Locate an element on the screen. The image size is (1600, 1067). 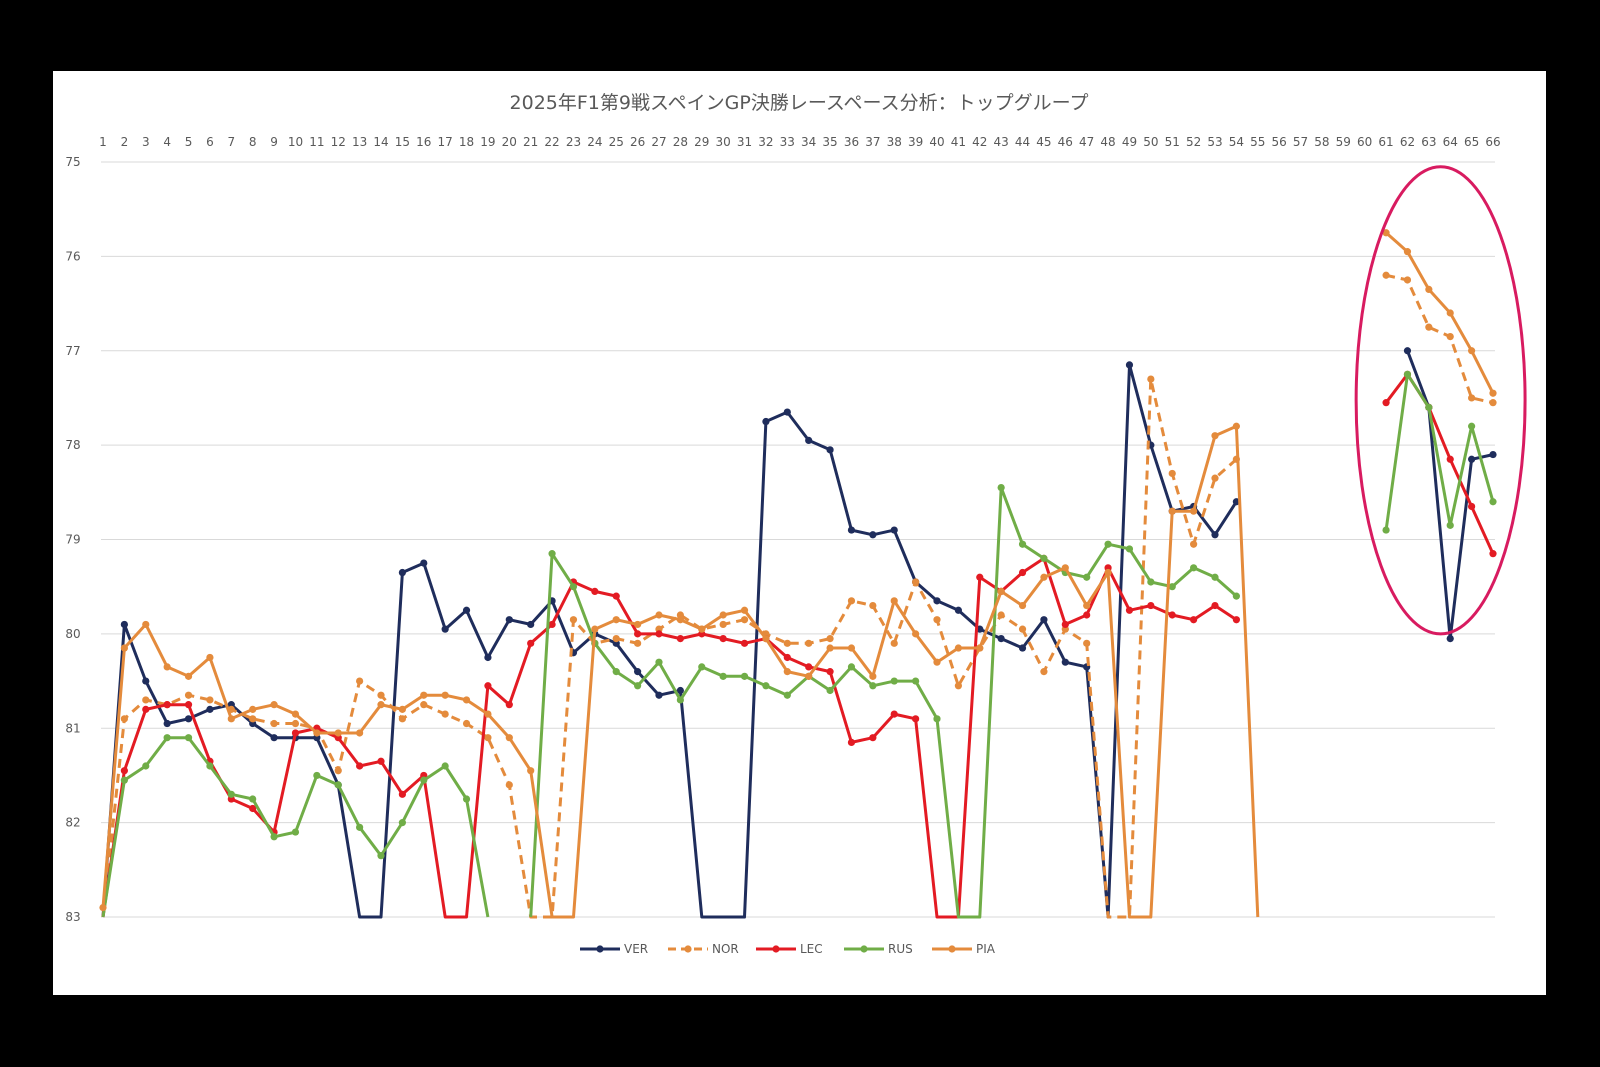
legend-item-lec: LEC is located at coordinates (789, 949).